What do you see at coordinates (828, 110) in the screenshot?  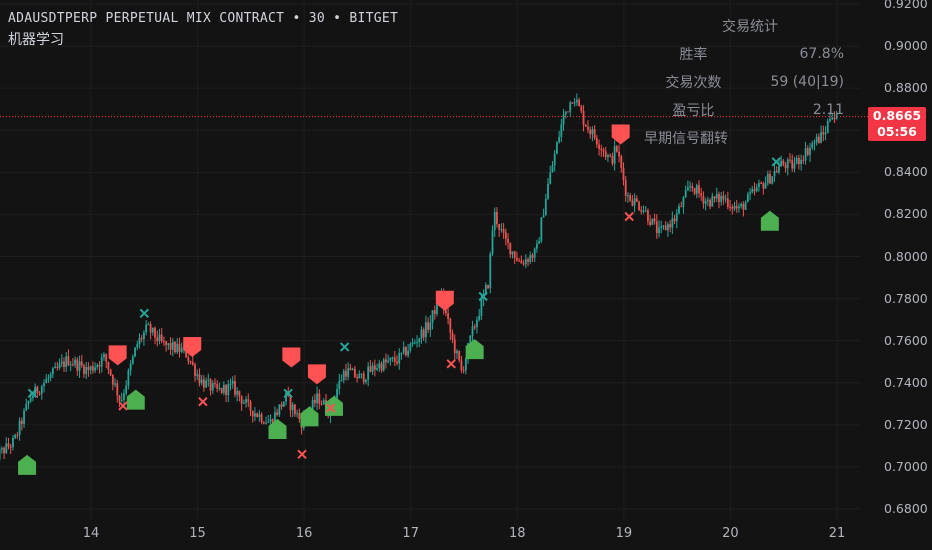 I see `stats-value: 2.11` at bounding box center [828, 110].